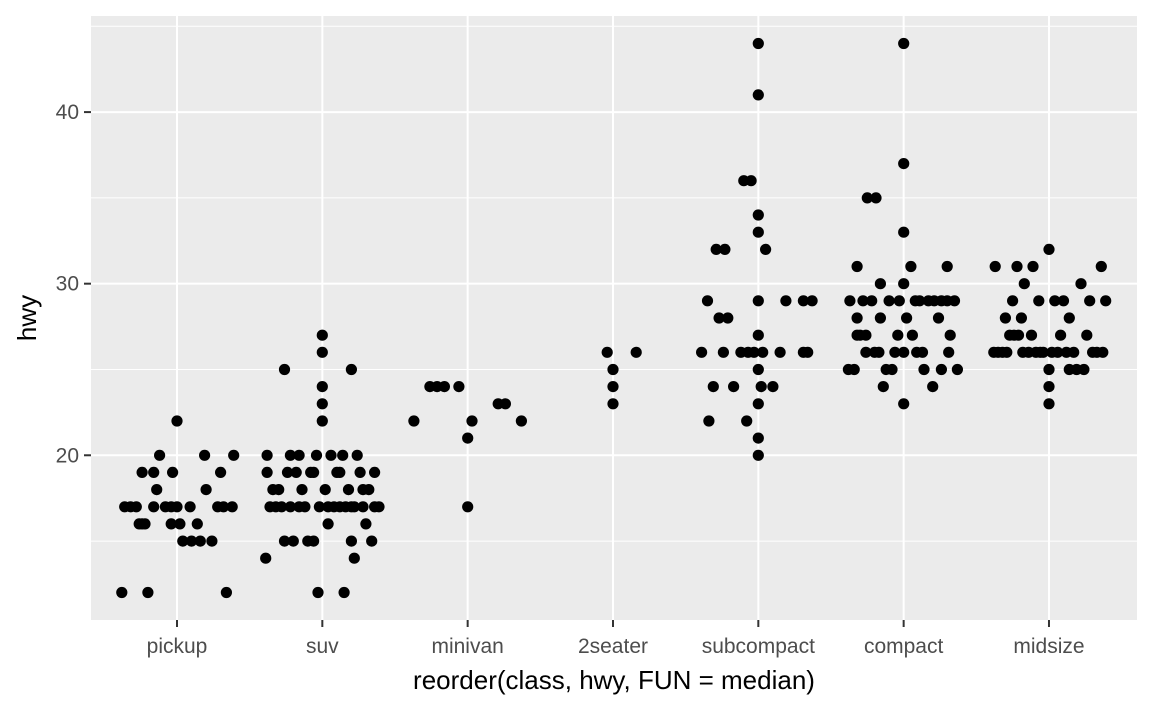 Image resolution: width=1152 pixels, height=711 pixels. I want to click on y-tick-label: 30, so click(67, 284).